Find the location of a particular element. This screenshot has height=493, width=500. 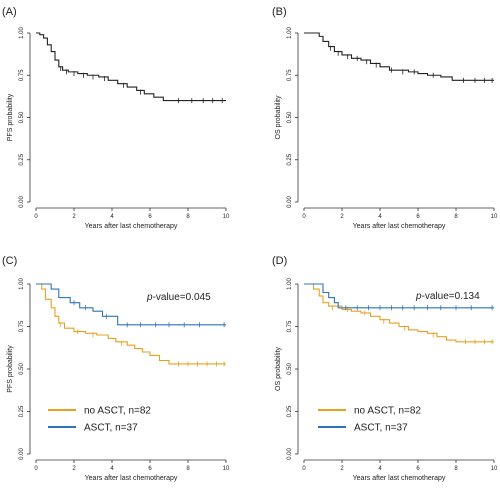

p-value-text: p-value=0.045 is located at coordinates (178, 297).